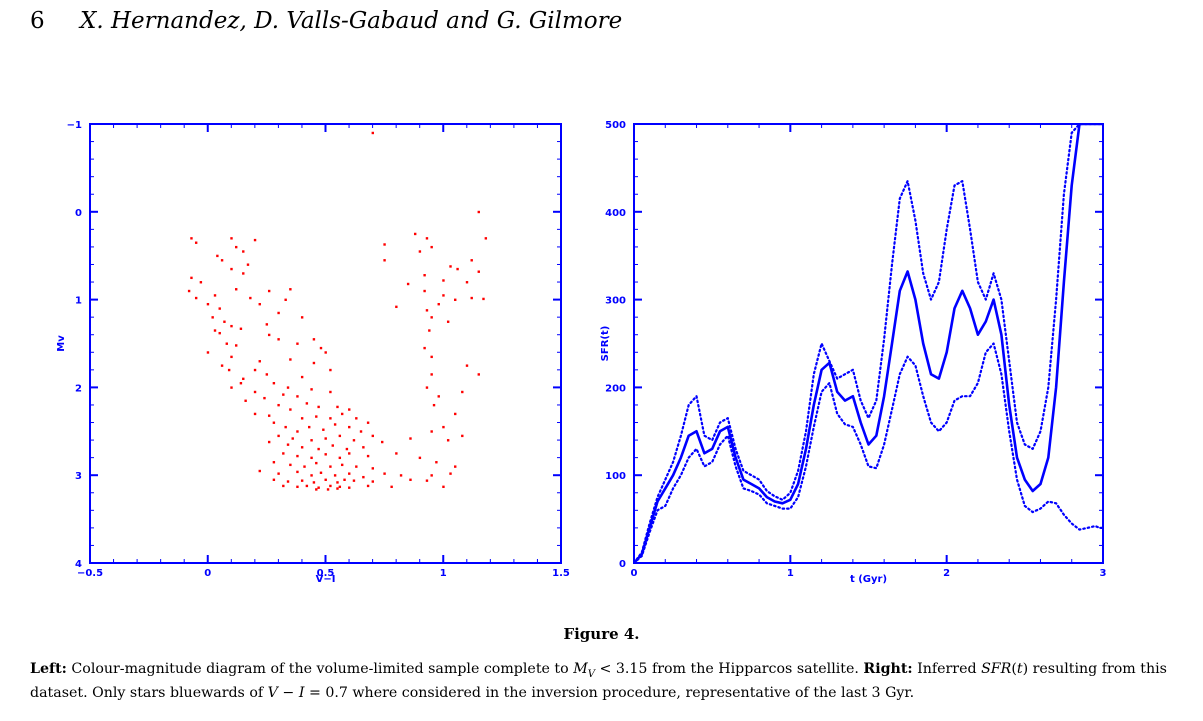 Image resolution: width=1203 pixels, height=721 pixels. What do you see at coordinates (729, 669) in the screenshot?
I see `caption-segment: < 3.15 from the Hipparcos satellite.` at bounding box center [729, 669].